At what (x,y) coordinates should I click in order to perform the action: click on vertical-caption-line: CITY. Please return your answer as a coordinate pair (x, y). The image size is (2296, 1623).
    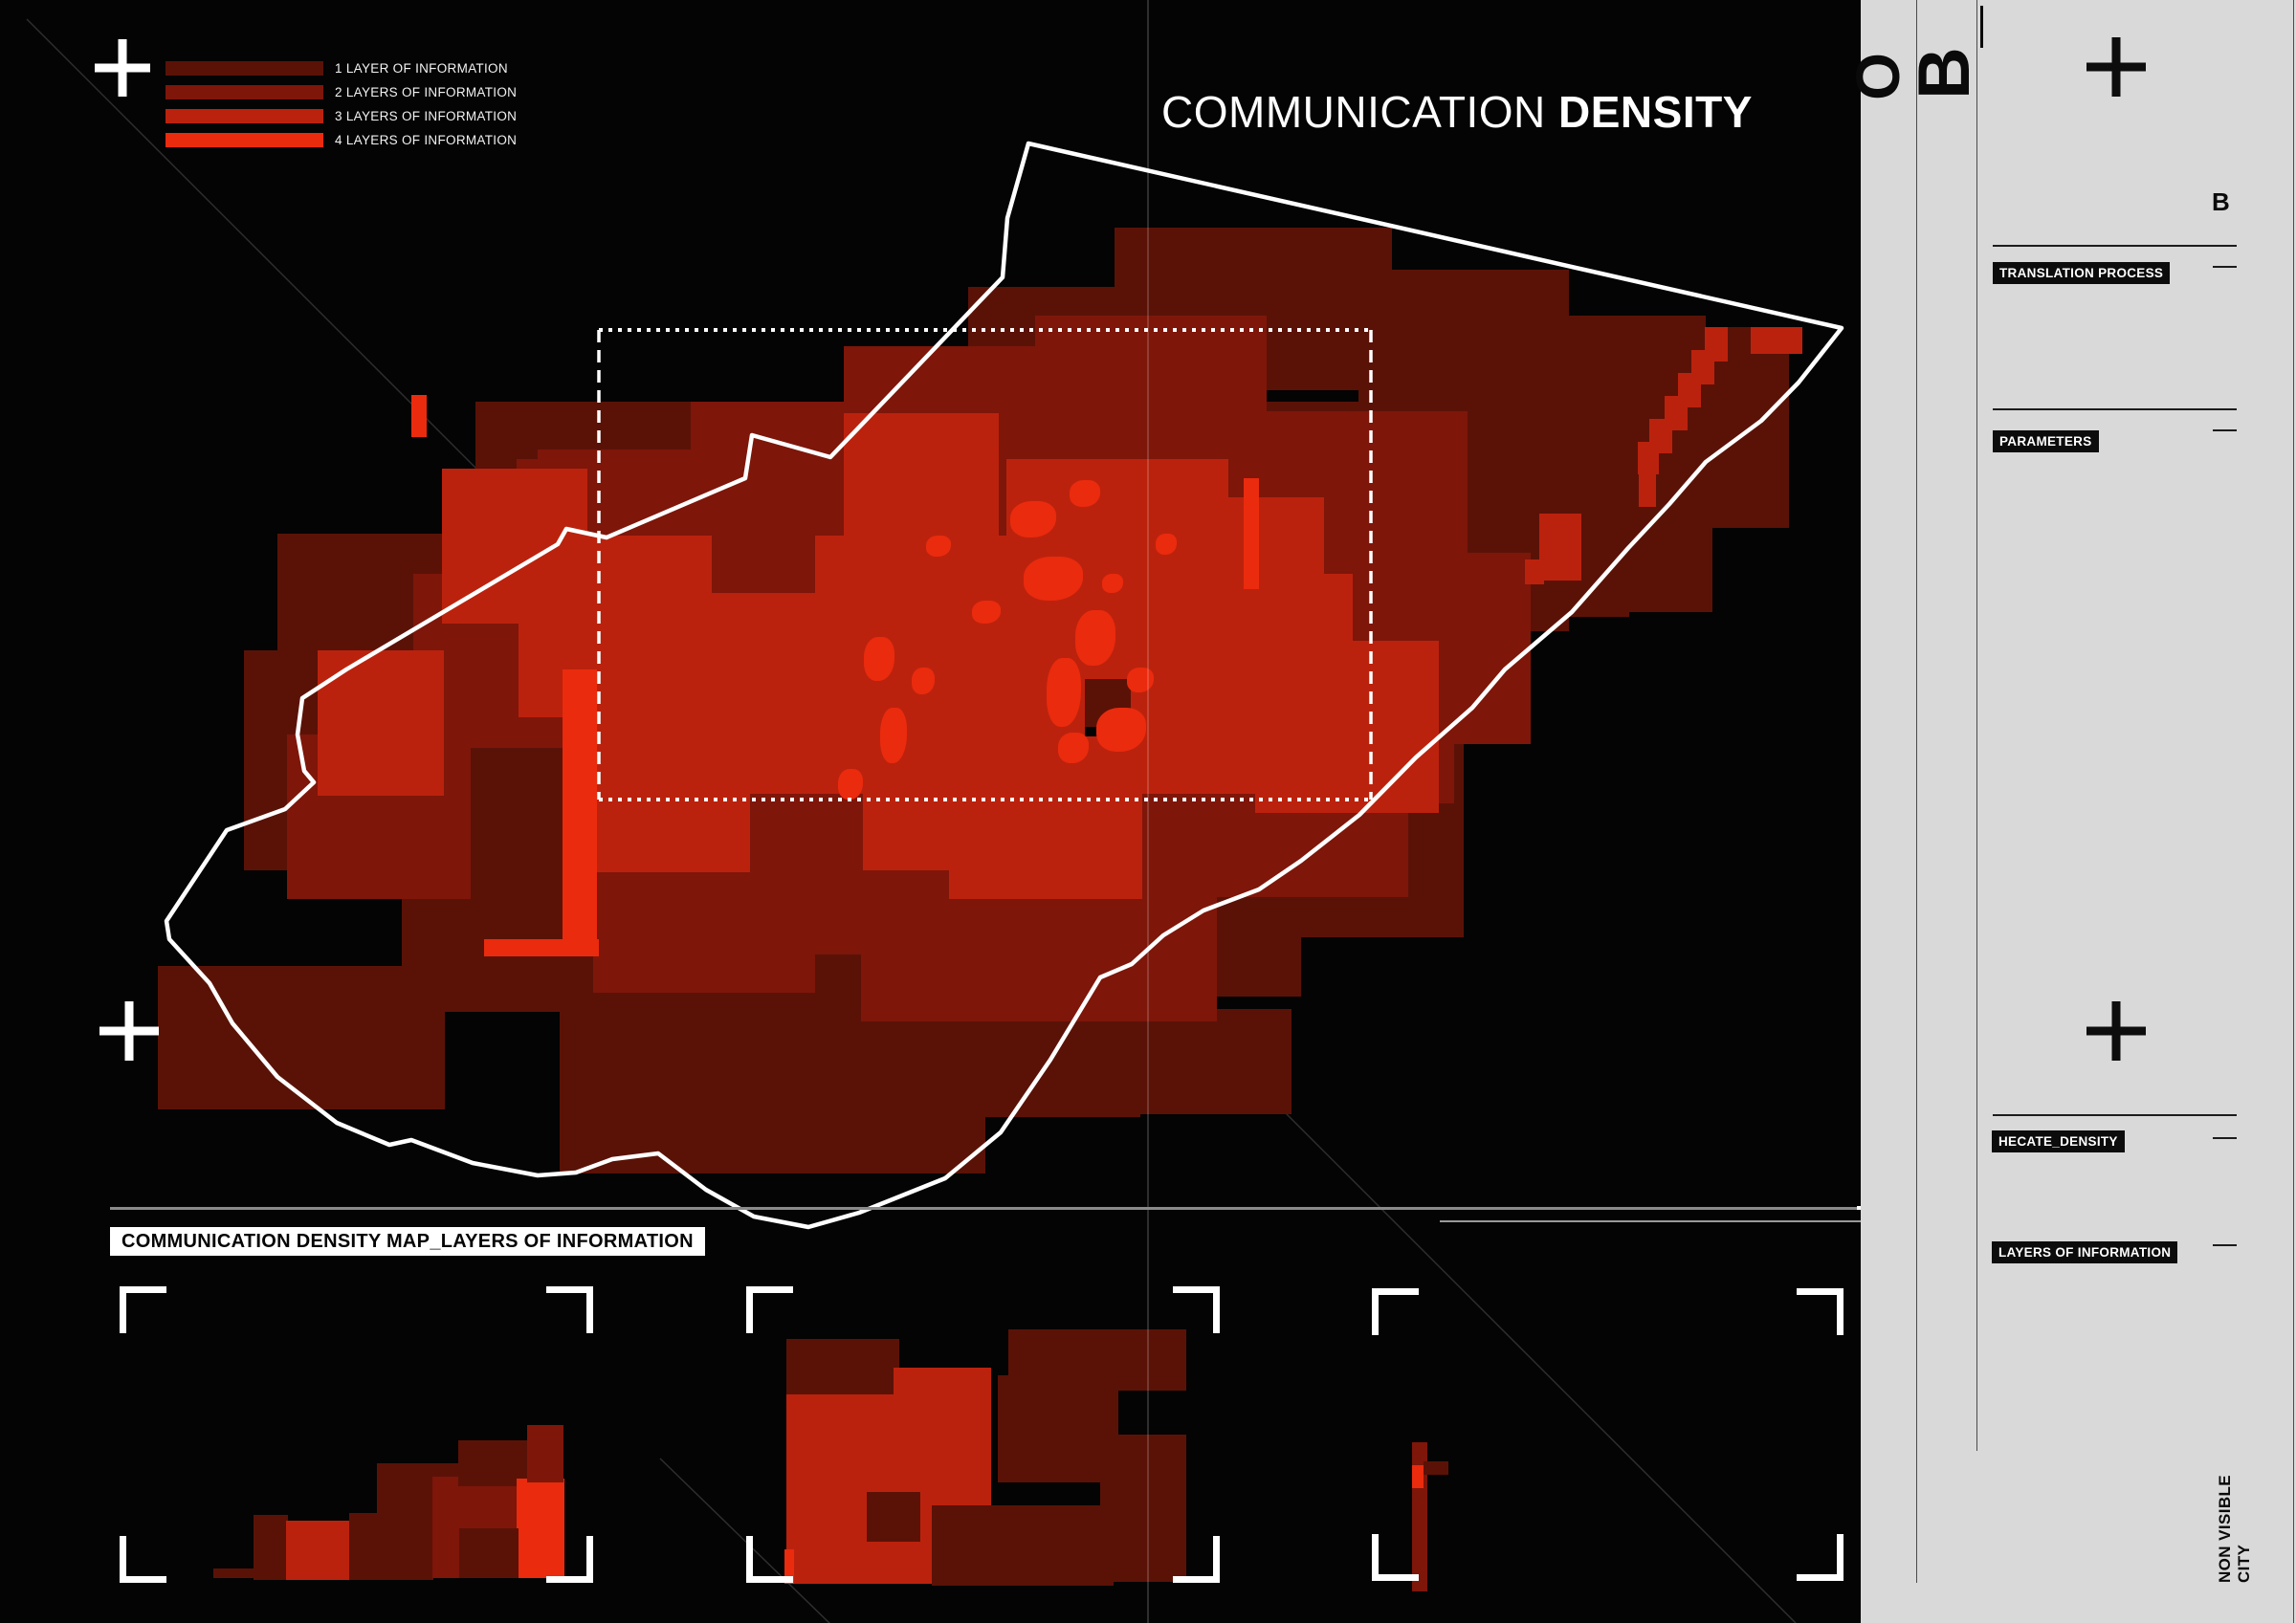
    Looking at the image, I should click on (2244, 1563).